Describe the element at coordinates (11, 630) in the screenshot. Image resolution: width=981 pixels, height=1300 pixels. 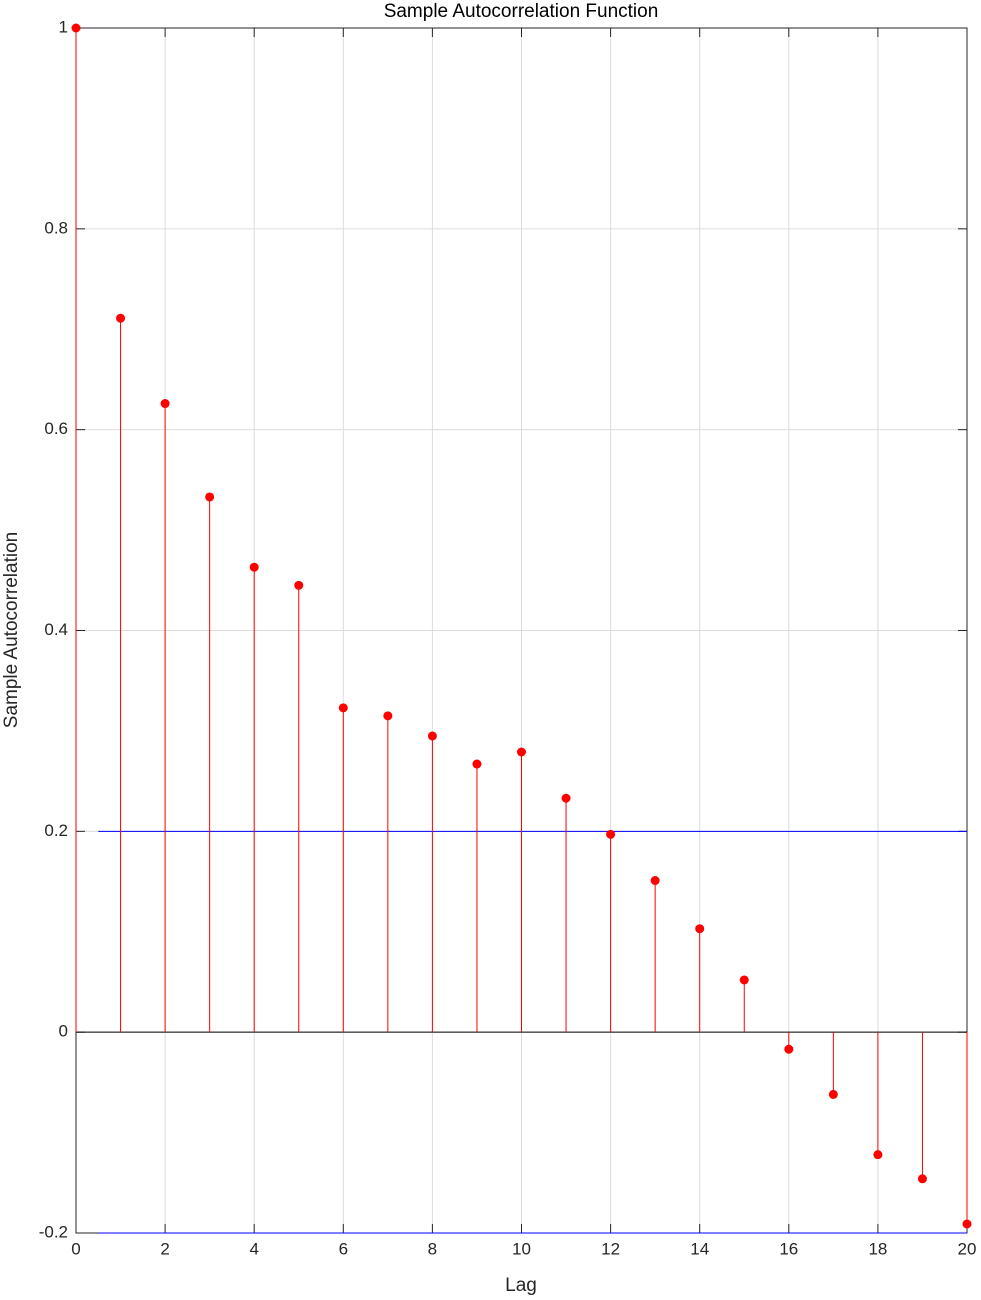
I see `y-axis-label: Sample Autocorrelation` at that location.